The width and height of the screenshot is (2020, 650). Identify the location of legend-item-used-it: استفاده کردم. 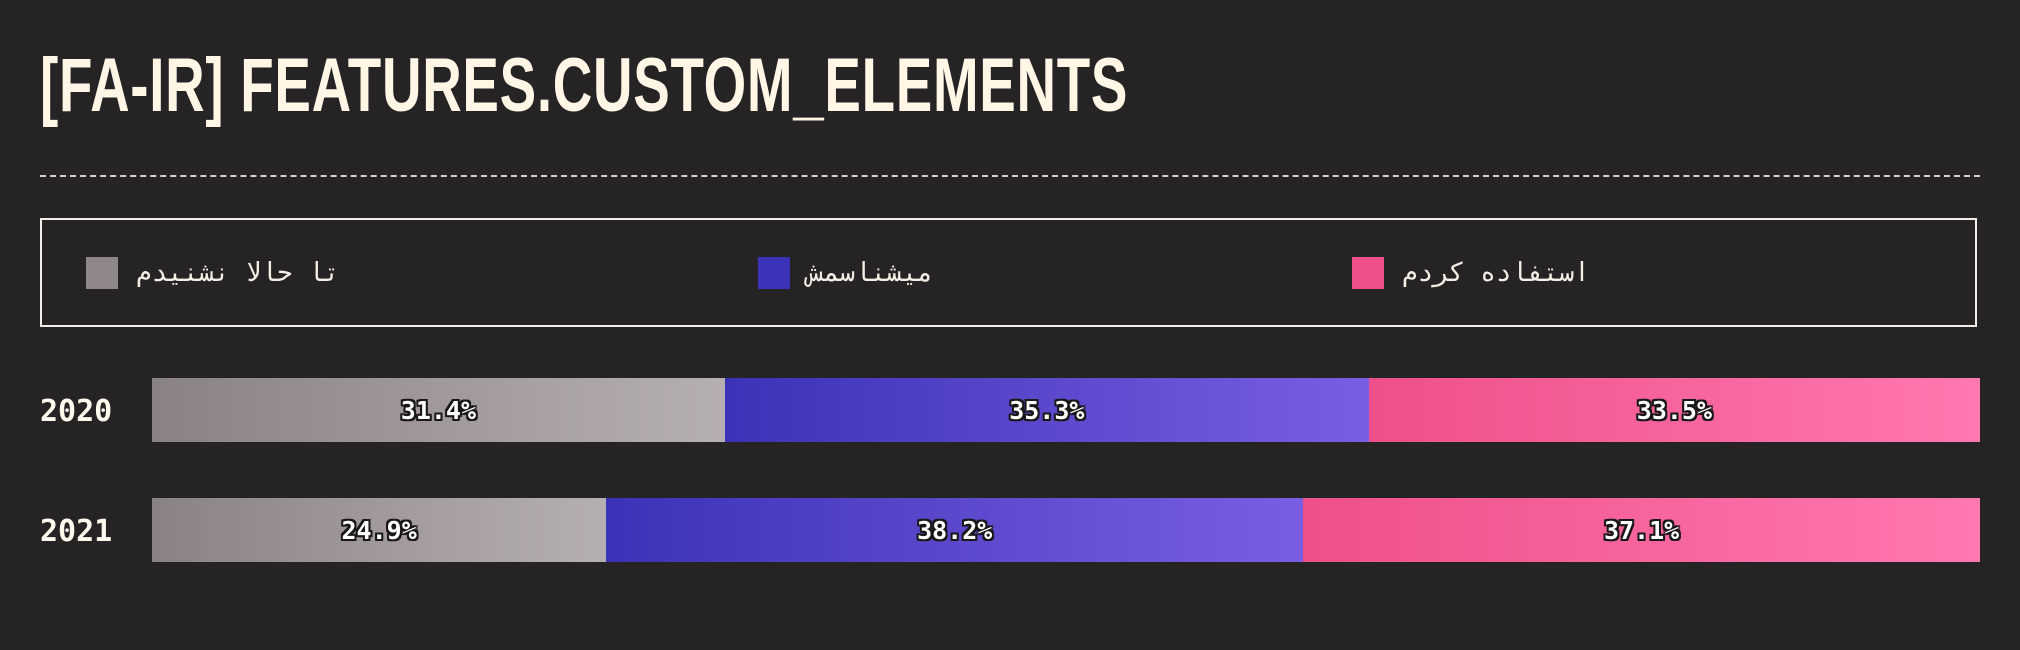
(1471, 272).